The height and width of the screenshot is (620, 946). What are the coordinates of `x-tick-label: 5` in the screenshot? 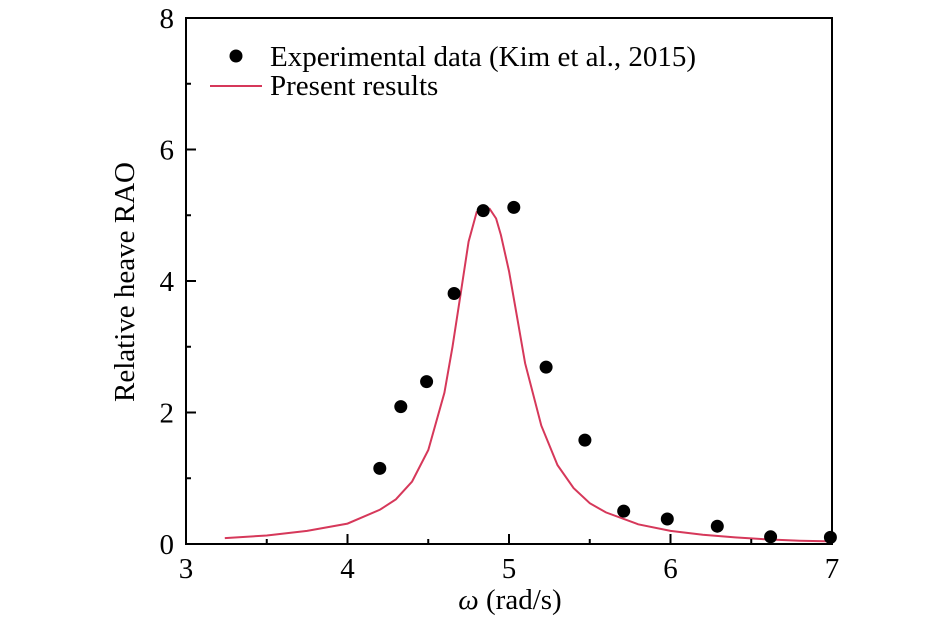 It's located at (509, 569).